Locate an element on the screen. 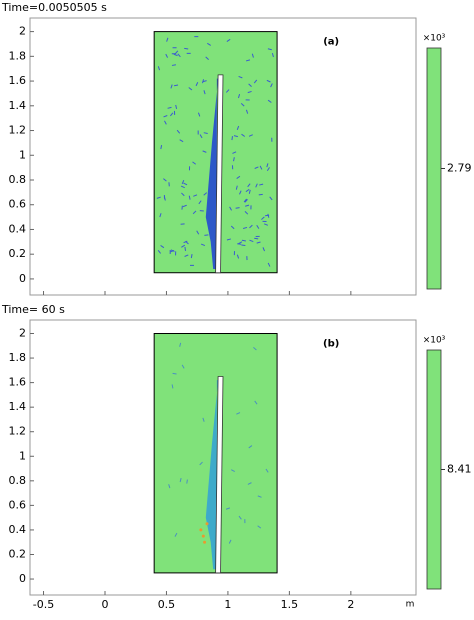  y-tick-label: 1.2 is located at coordinates (18, 431).